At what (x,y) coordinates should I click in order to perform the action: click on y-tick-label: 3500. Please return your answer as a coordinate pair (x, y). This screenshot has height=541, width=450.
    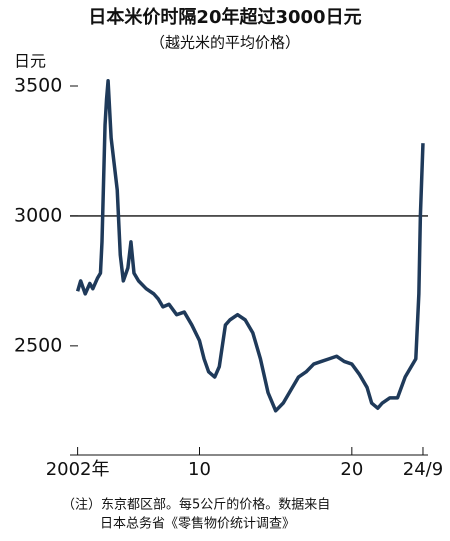
    Looking at the image, I should click on (38, 85).